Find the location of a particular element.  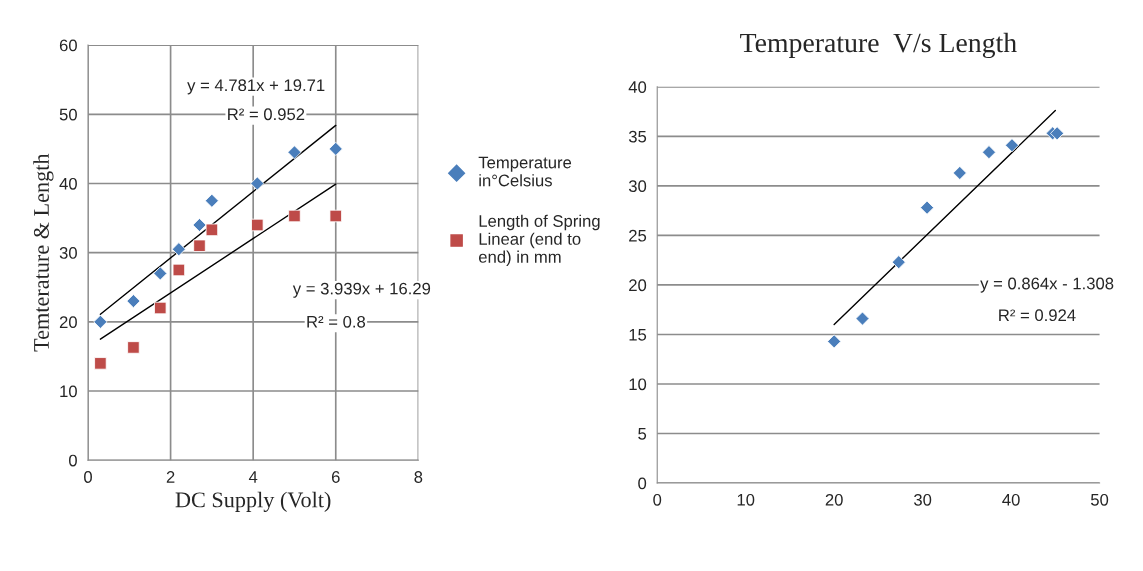

y-tick-label: 60 is located at coordinates (68, 45).